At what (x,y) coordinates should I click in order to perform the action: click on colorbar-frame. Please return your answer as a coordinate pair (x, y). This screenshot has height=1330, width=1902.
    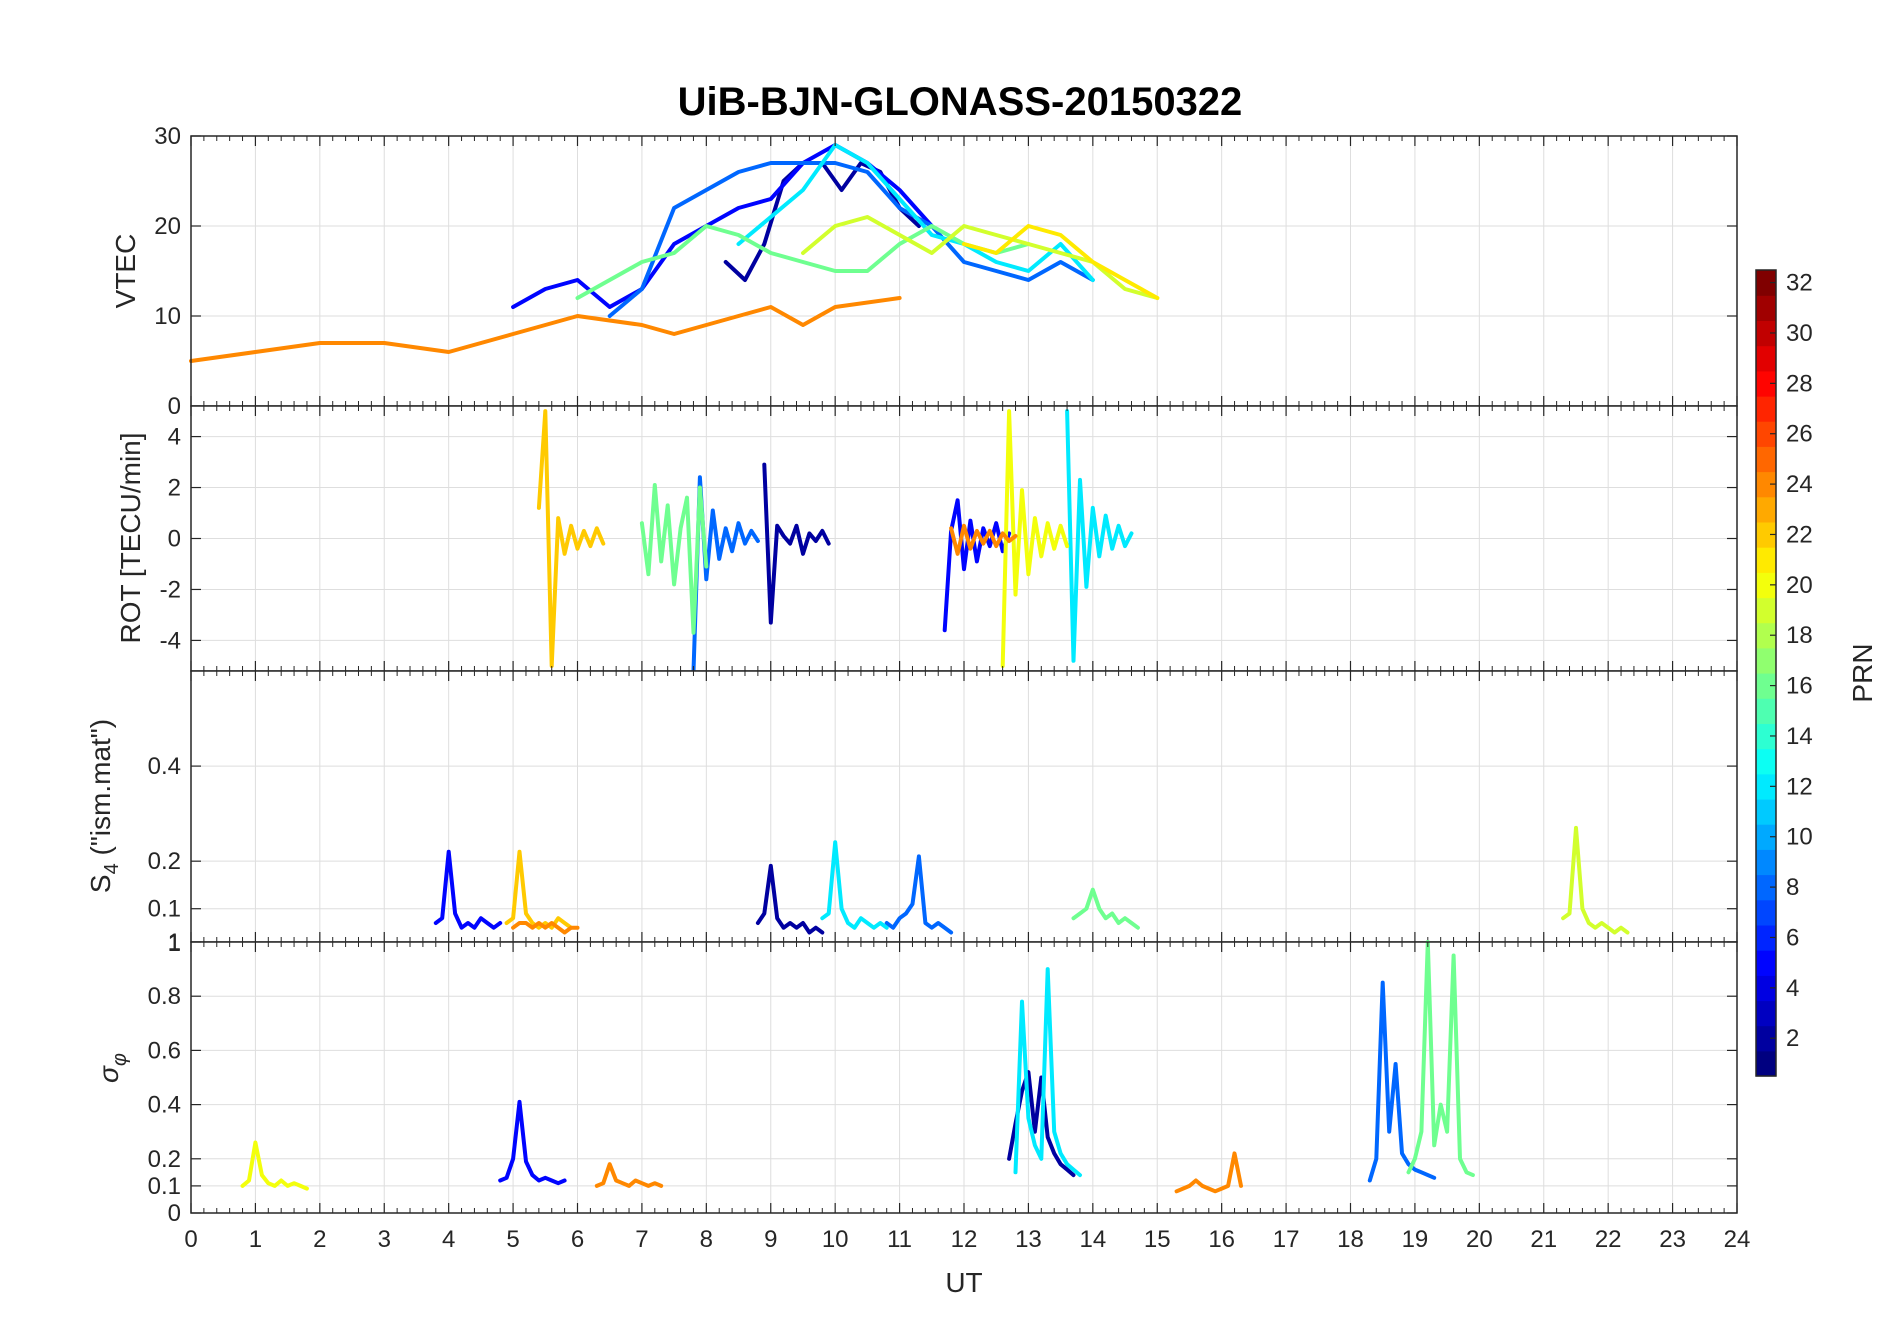
    Looking at the image, I should click on (1766, 673).